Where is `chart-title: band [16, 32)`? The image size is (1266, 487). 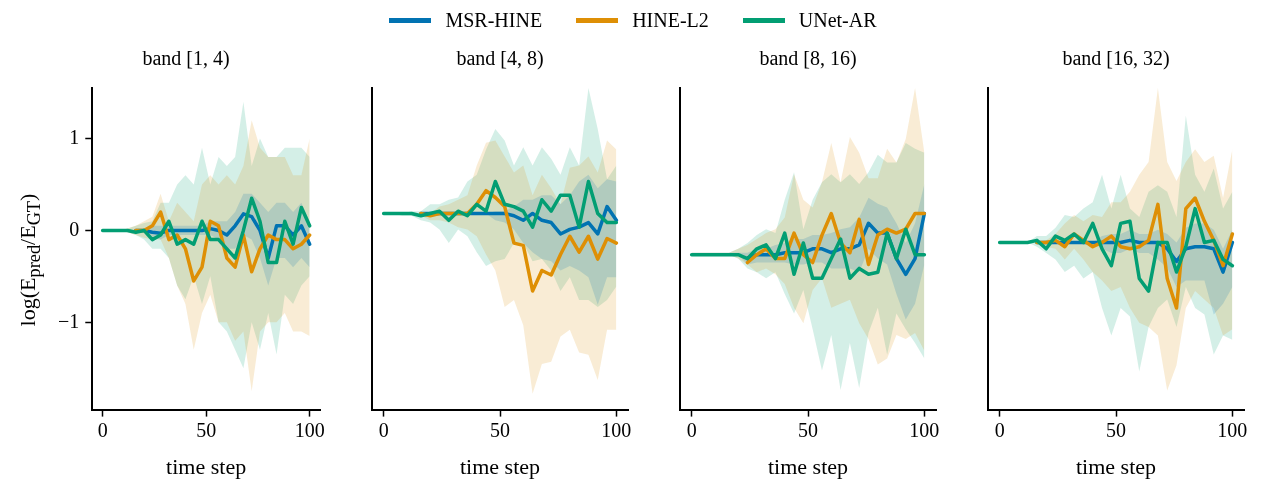 chart-title: band [16, 32) is located at coordinates (1116, 59).